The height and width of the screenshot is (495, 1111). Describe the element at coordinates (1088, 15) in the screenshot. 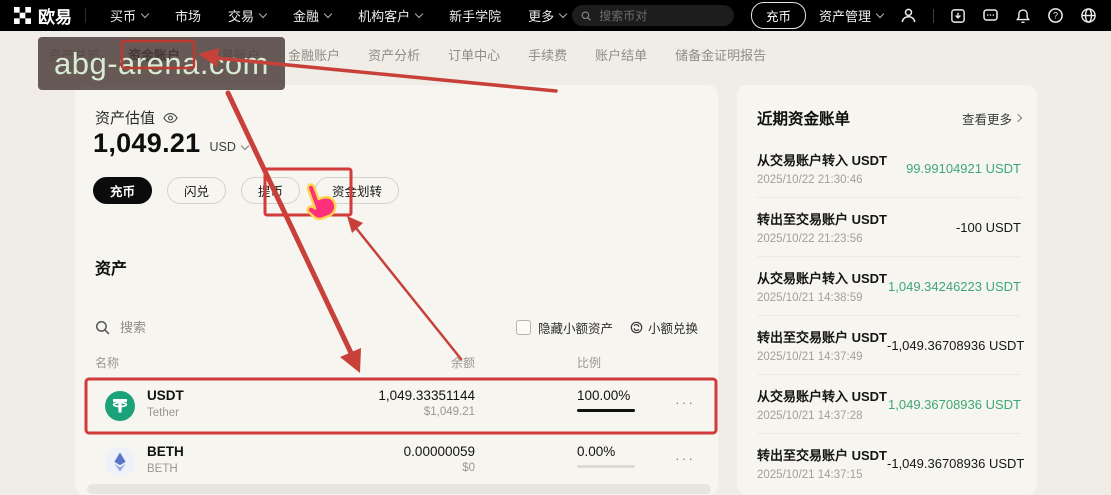

I see `language-globe-icon` at that location.